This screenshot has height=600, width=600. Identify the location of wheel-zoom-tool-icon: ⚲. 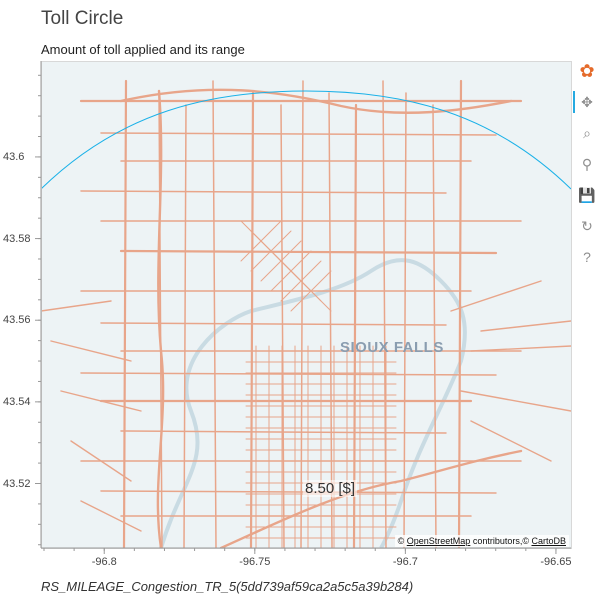
(587, 164).